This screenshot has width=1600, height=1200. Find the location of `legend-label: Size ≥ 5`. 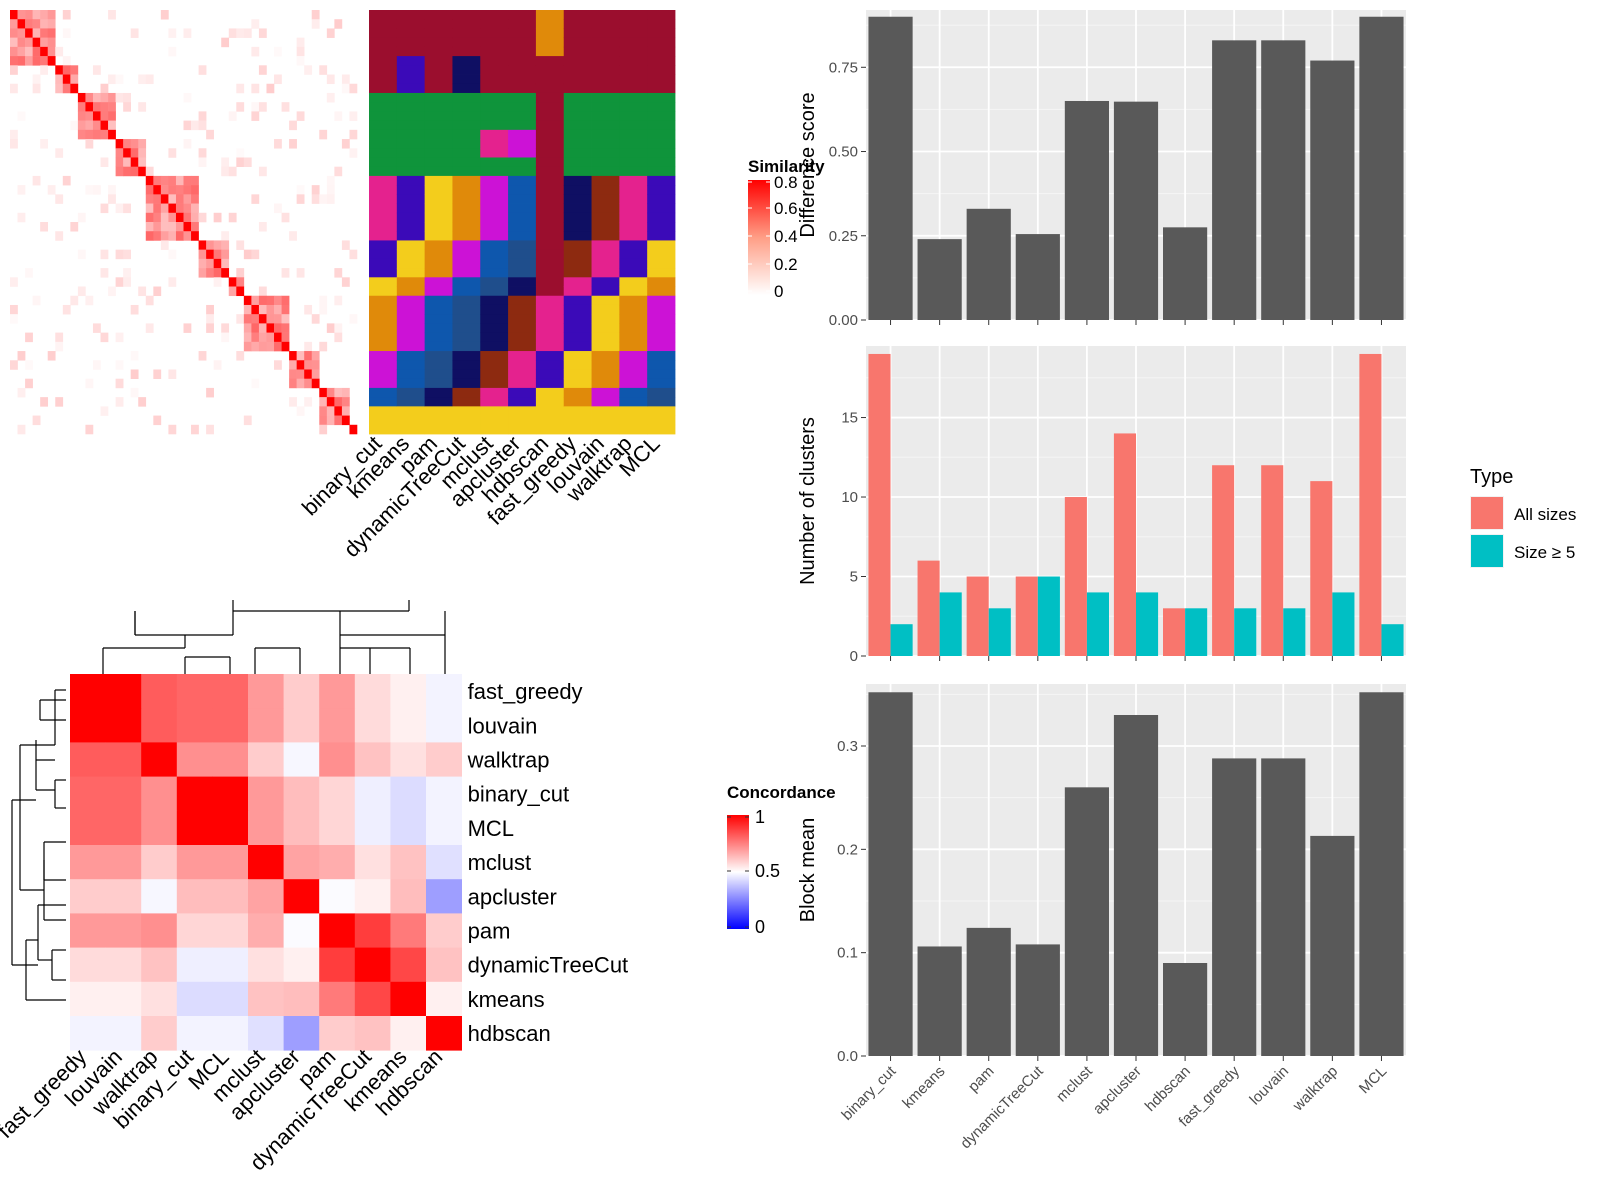

legend-label: Size ≥ 5 is located at coordinates (1544, 552).